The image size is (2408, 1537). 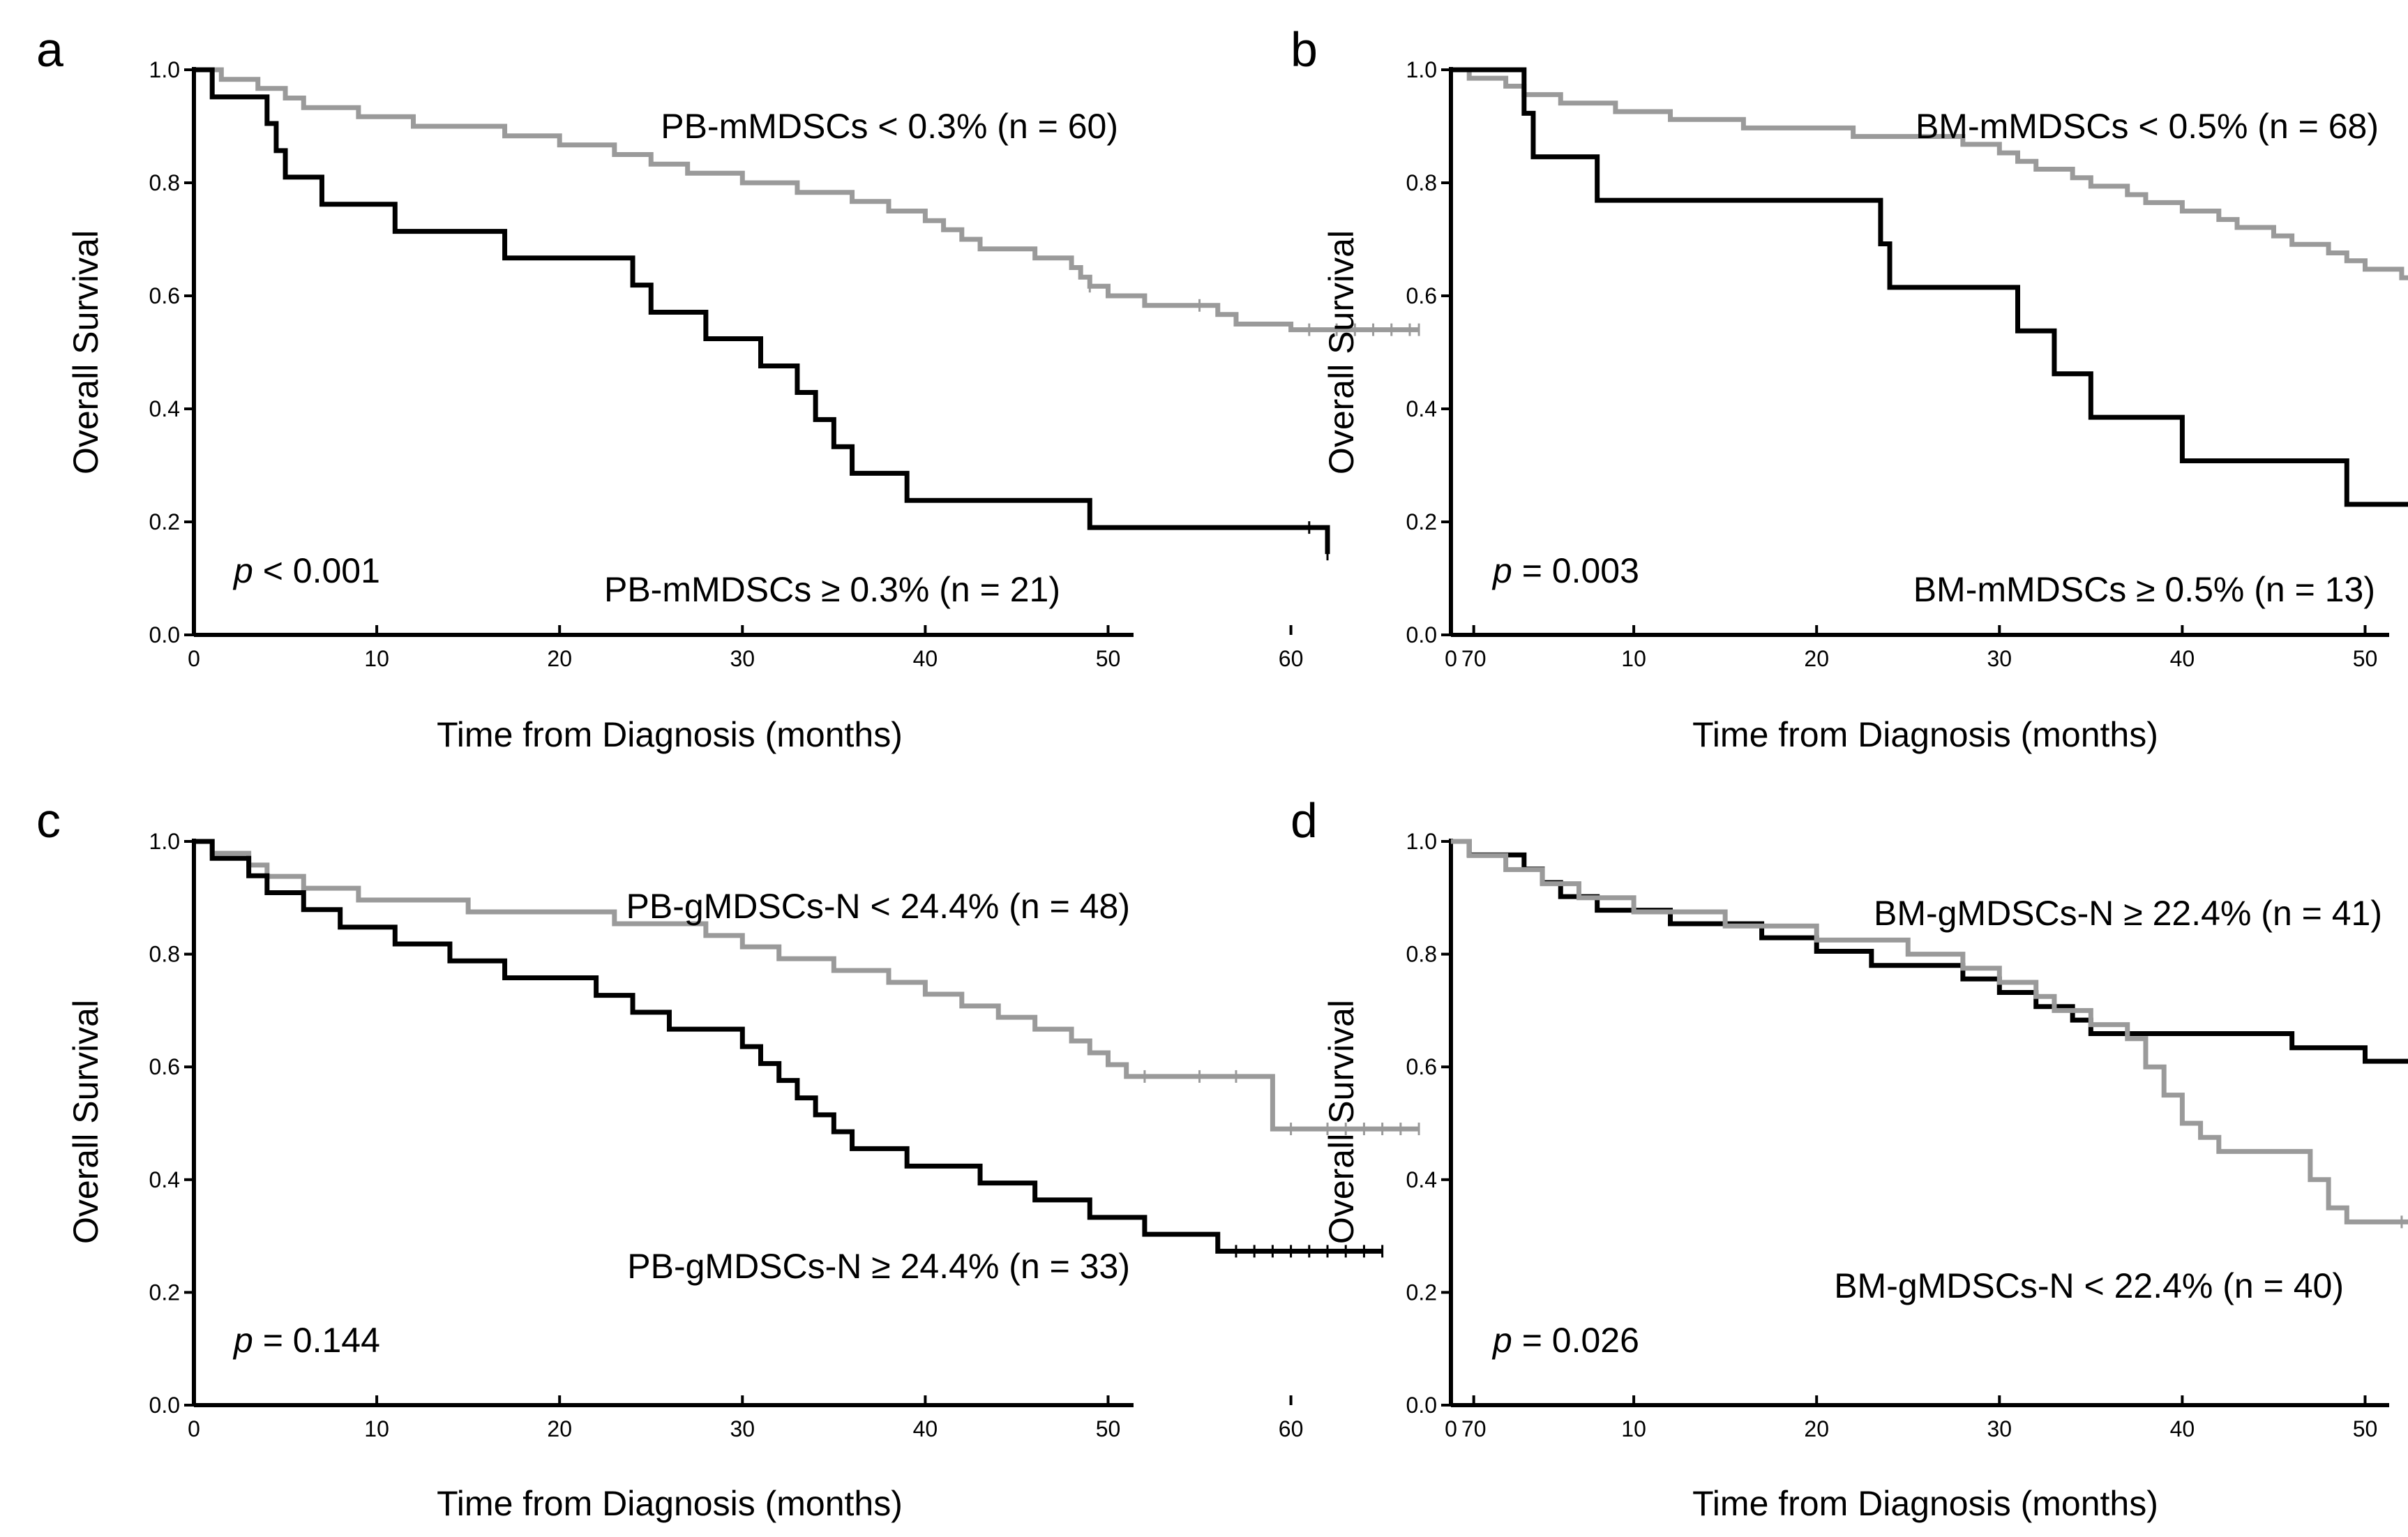 What do you see at coordinates (1474, 1428) in the screenshot?
I see `panel-c-x-tick-label: 70` at bounding box center [1474, 1428].